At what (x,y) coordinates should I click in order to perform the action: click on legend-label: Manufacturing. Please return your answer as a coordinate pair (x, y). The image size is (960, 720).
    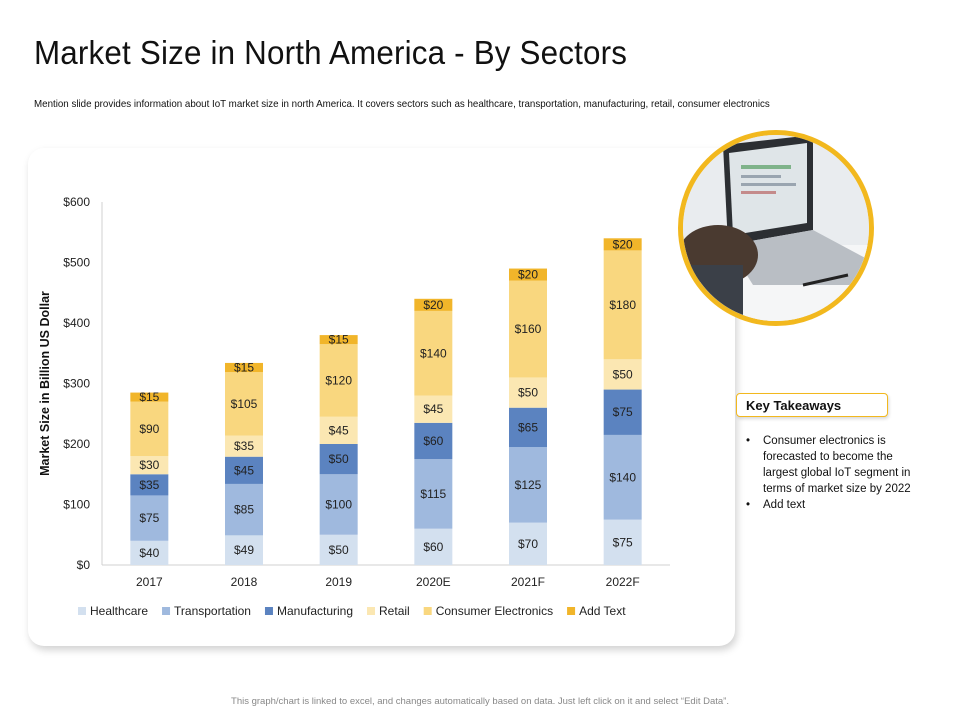
    Looking at the image, I should click on (315, 611).